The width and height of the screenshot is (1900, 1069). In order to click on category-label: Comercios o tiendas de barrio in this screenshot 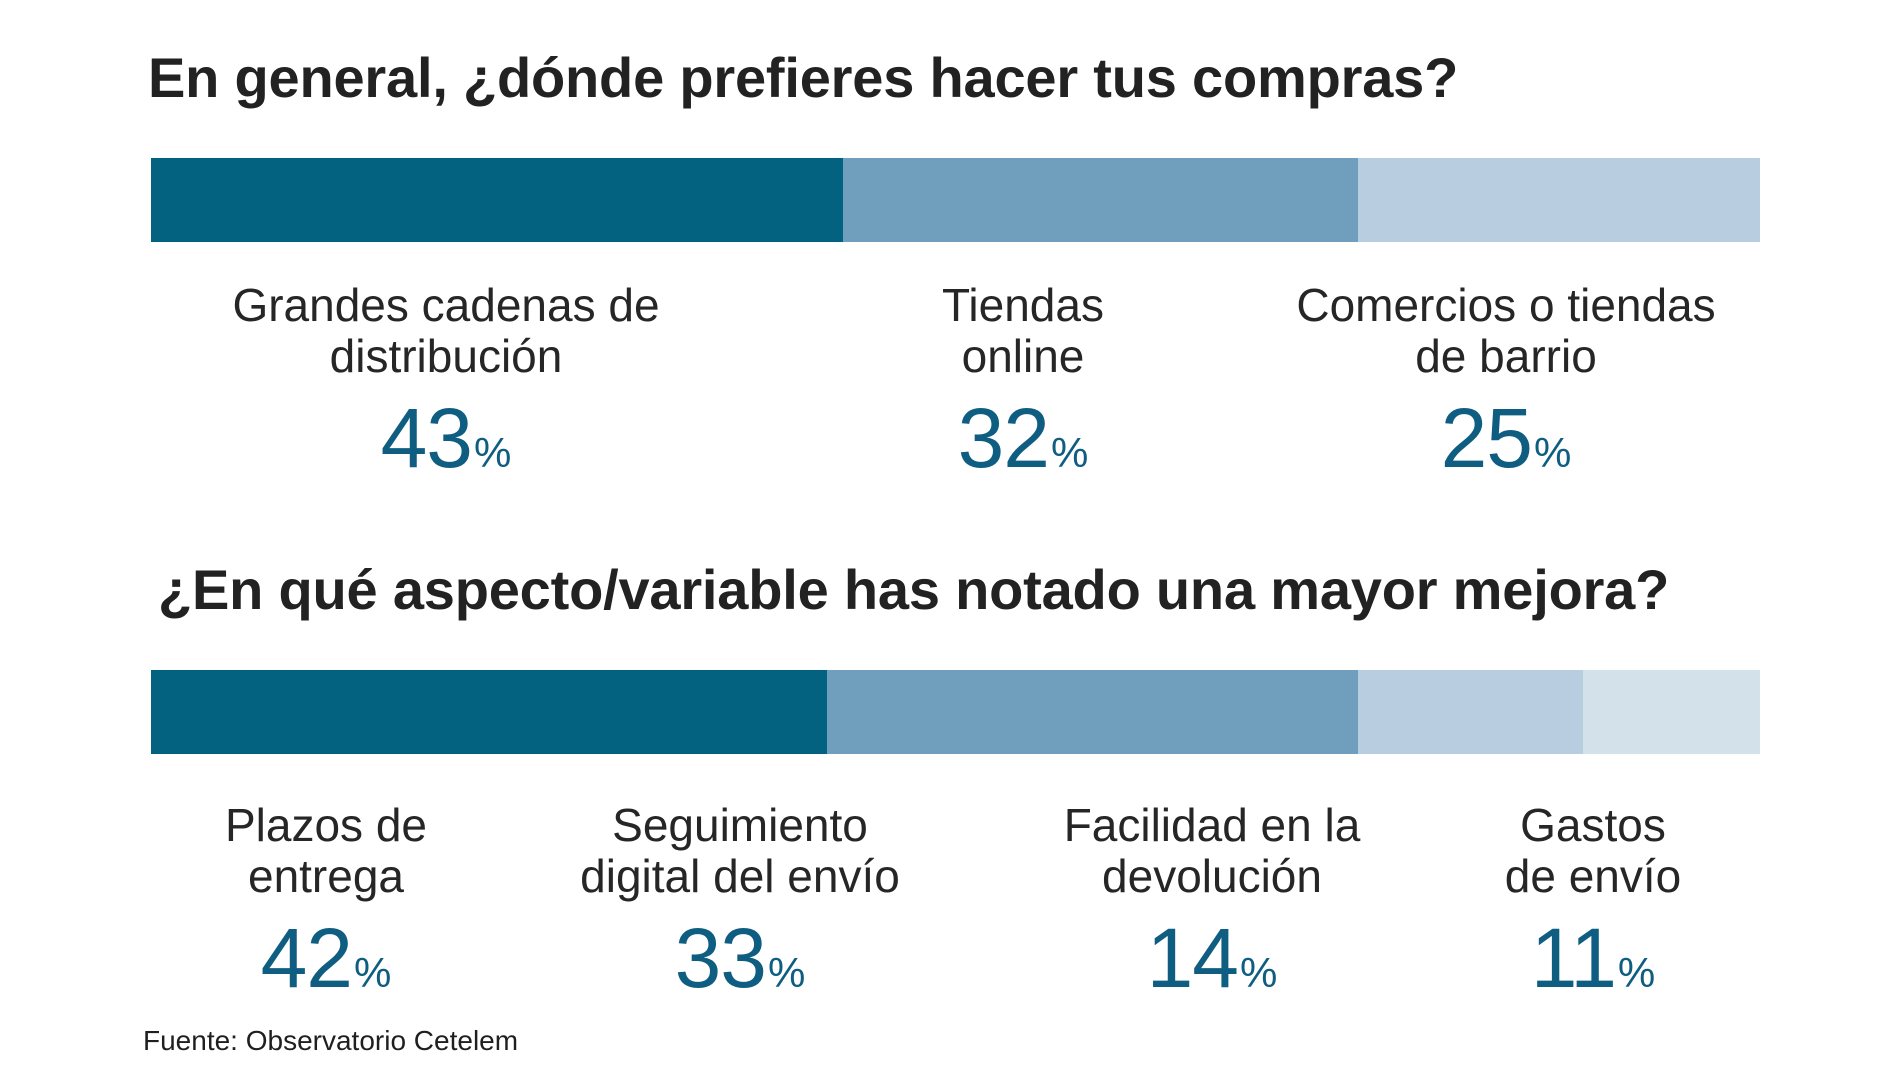, I will do `click(1506, 330)`.